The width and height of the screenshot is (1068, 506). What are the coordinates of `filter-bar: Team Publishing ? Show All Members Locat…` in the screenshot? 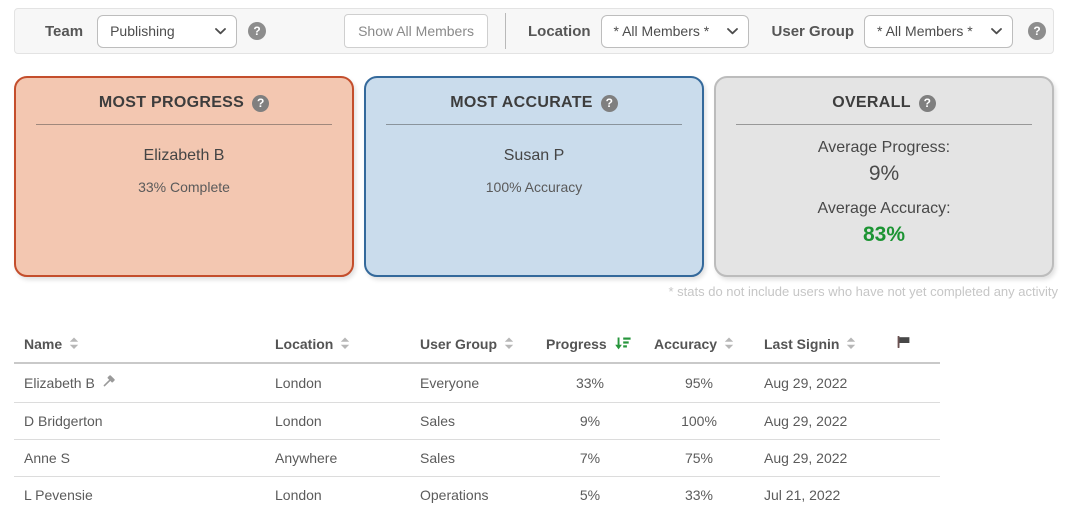 It's located at (534, 31).